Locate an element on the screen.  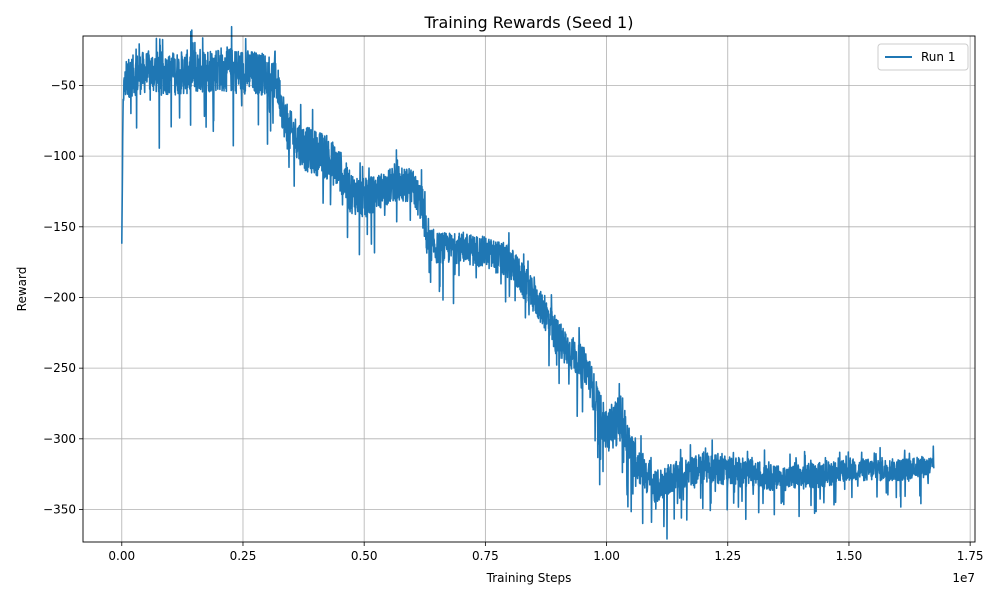
x-axis-label: Training Steps is located at coordinates (529, 578).